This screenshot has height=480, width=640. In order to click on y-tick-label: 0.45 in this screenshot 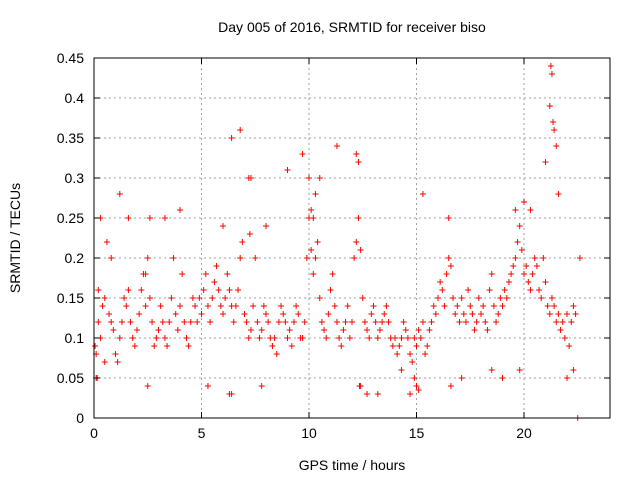, I will do `click(70, 58)`.